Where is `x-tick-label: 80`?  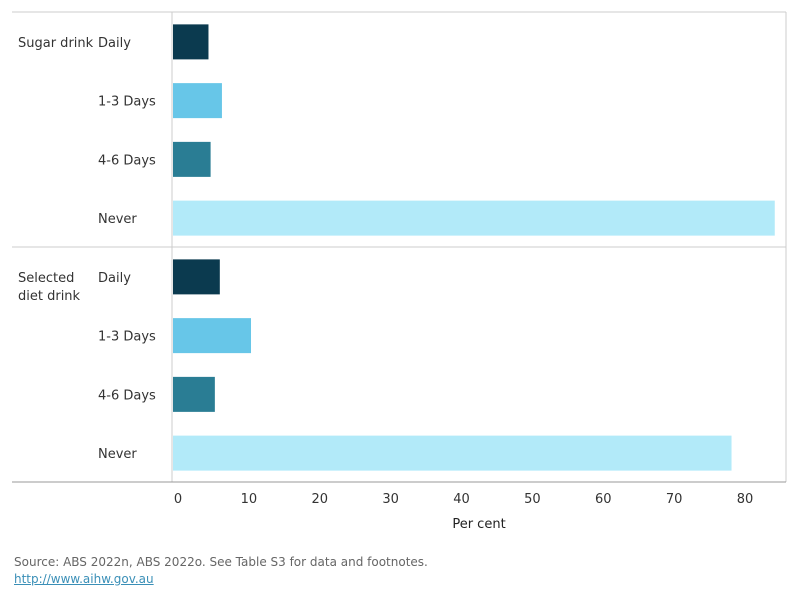
x-tick-label: 80 is located at coordinates (745, 499).